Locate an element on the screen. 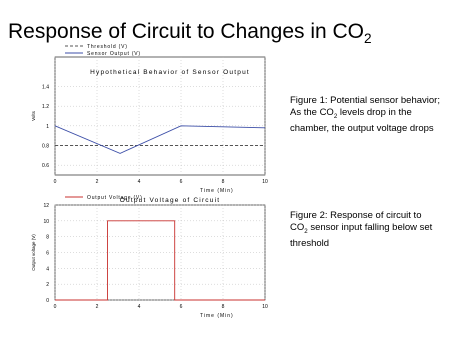  y-tick-label: 0 is located at coordinates (47, 301).